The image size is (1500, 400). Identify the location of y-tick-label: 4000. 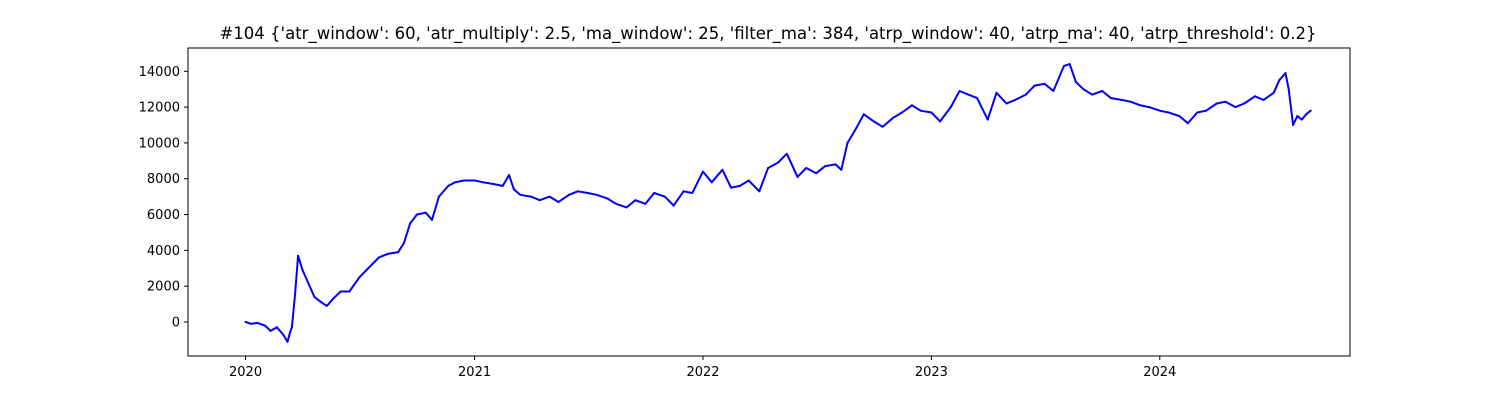
(163, 251).